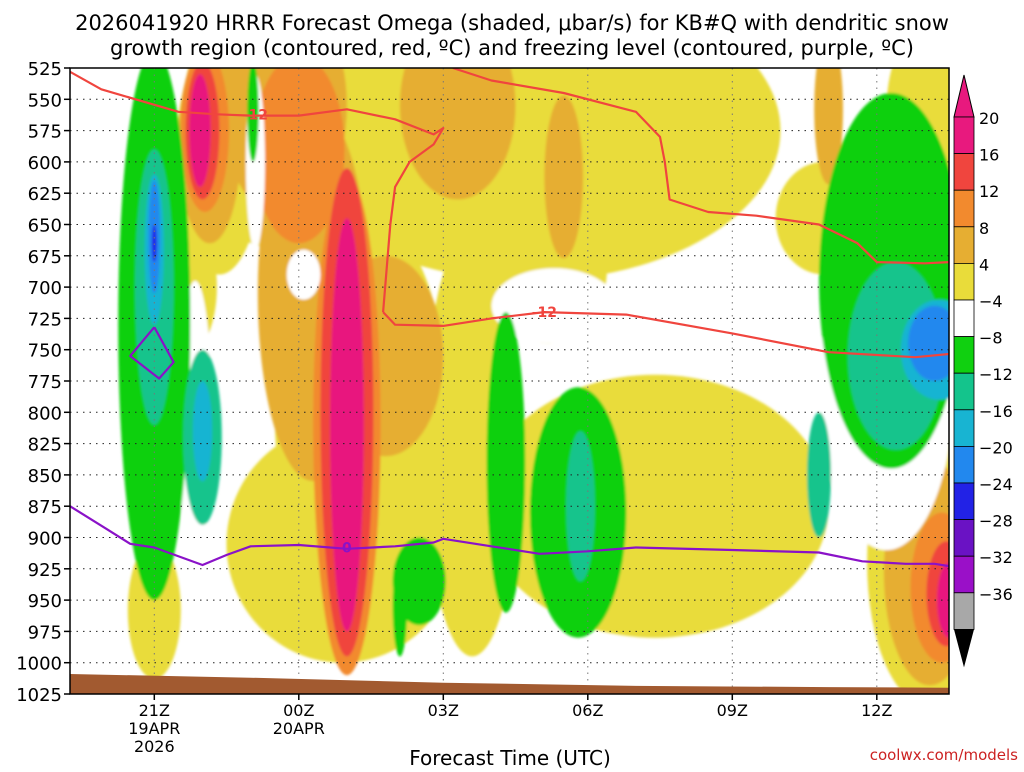  I want to click on credit-text: coolwx.com/models, so click(944, 755).